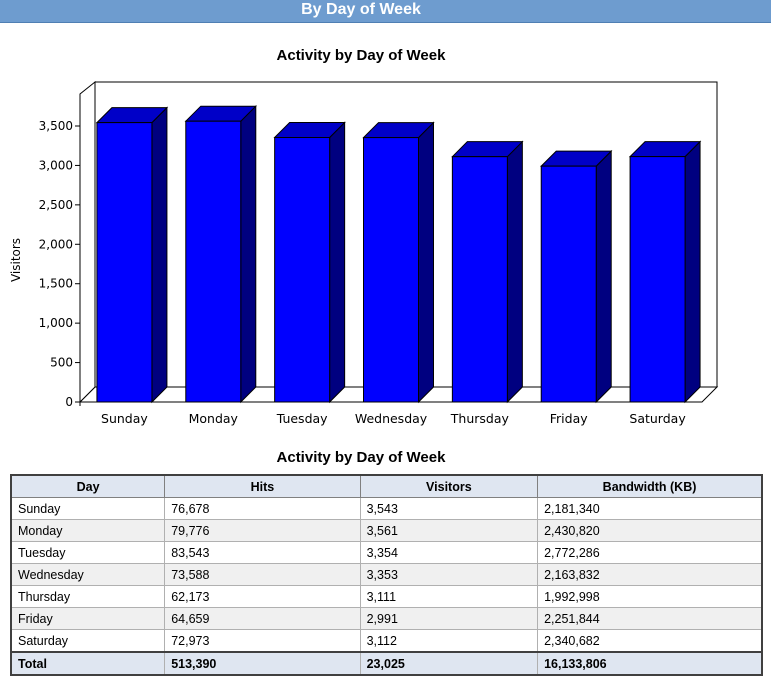 This screenshot has height=685, width=771. What do you see at coordinates (650, 486) in the screenshot?
I see `header-bandwidth: Bandwidth (KB)` at bounding box center [650, 486].